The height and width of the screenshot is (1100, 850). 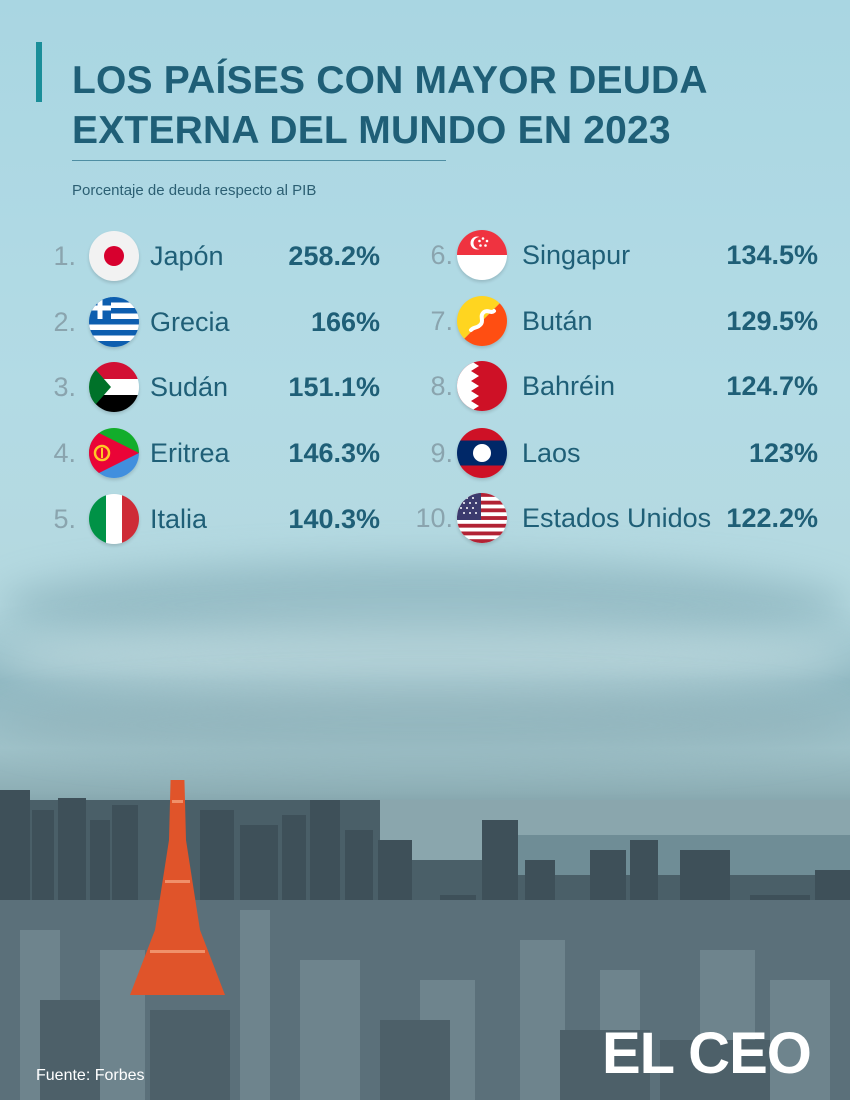 What do you see at coordinates (39, 72) in the screenshot?
I see `title-accent-bar` at bounding box center [39, 72].